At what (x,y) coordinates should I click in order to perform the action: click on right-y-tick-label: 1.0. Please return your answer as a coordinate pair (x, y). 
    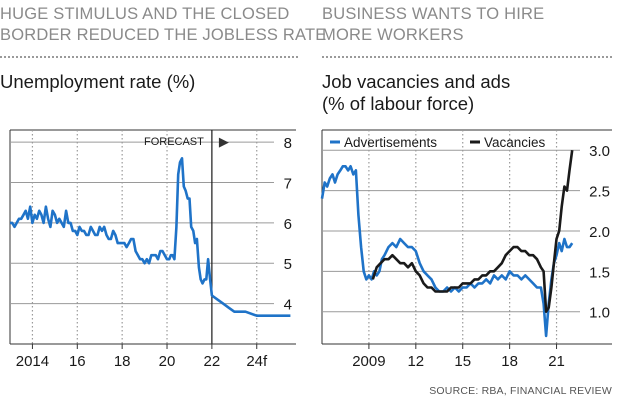
    Looking at the image, I should click on (599, 313).